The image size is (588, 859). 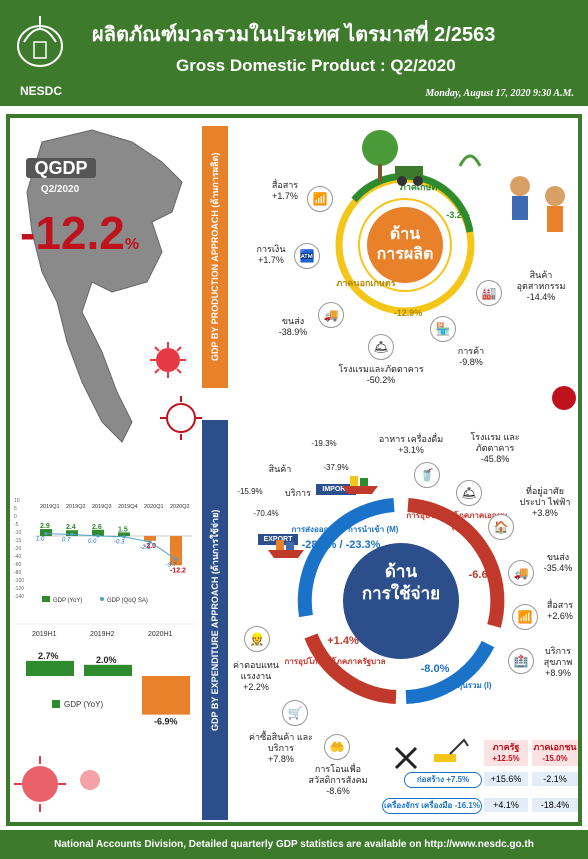 What do you see at coordinates (521, 661) in the screenshot?
I see `hospital-icon: 🏥` at bounding box center [521, 661].